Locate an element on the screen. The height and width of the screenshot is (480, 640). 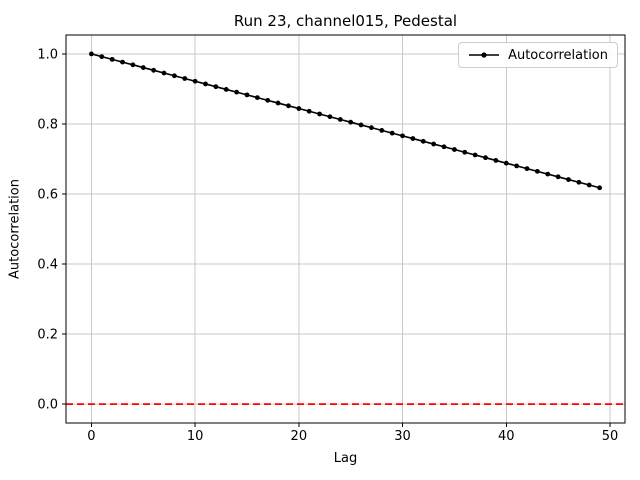
legend-line-marker-icon is located at coordinates (484, 55).